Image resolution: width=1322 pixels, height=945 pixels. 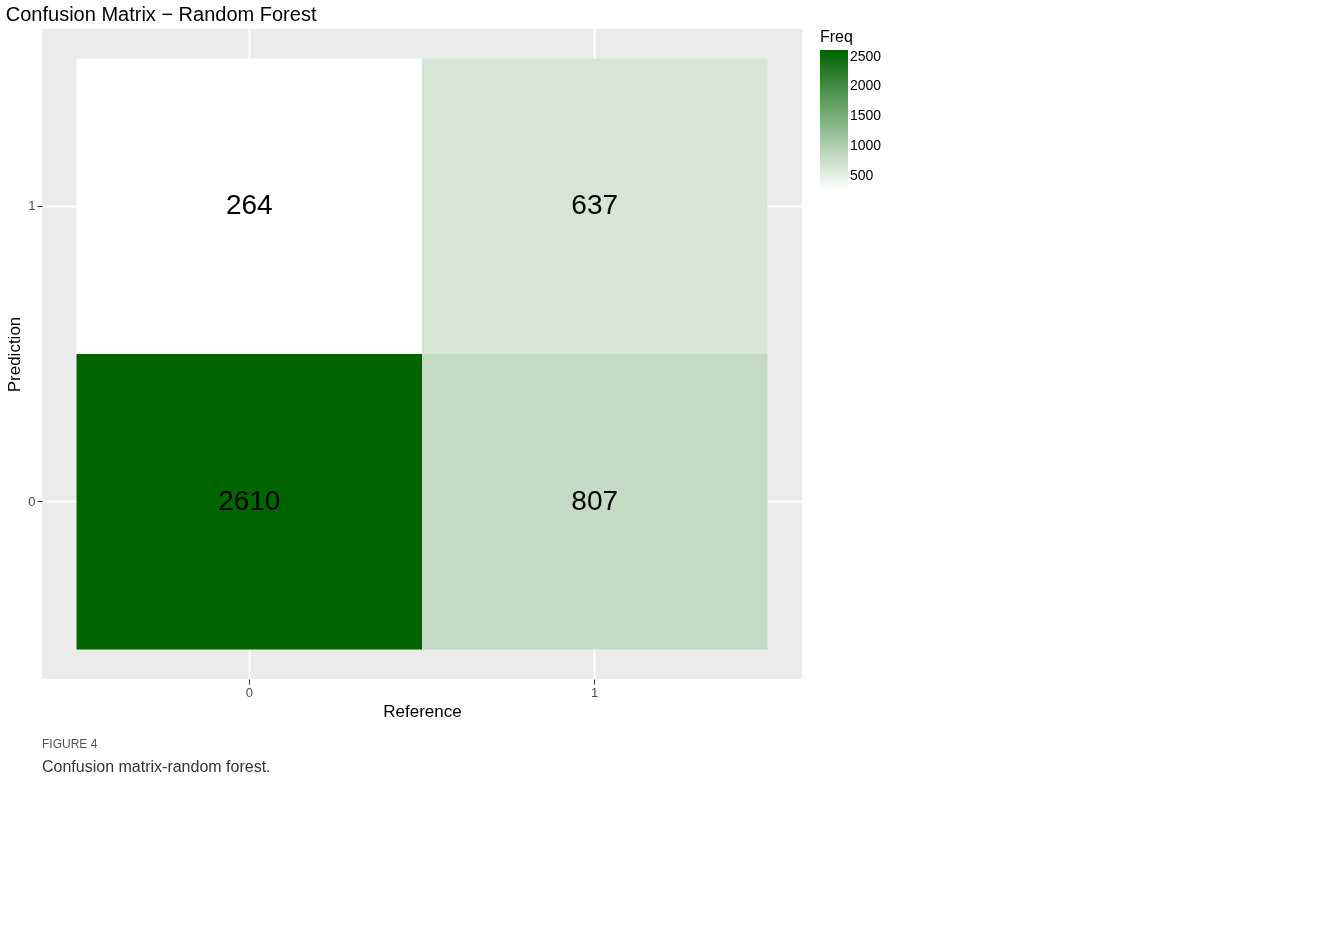 What do you see at coordinates (866, 145) in the screenshot?
I see `color-bar-label: 1000` at bounding box center [866, 145].